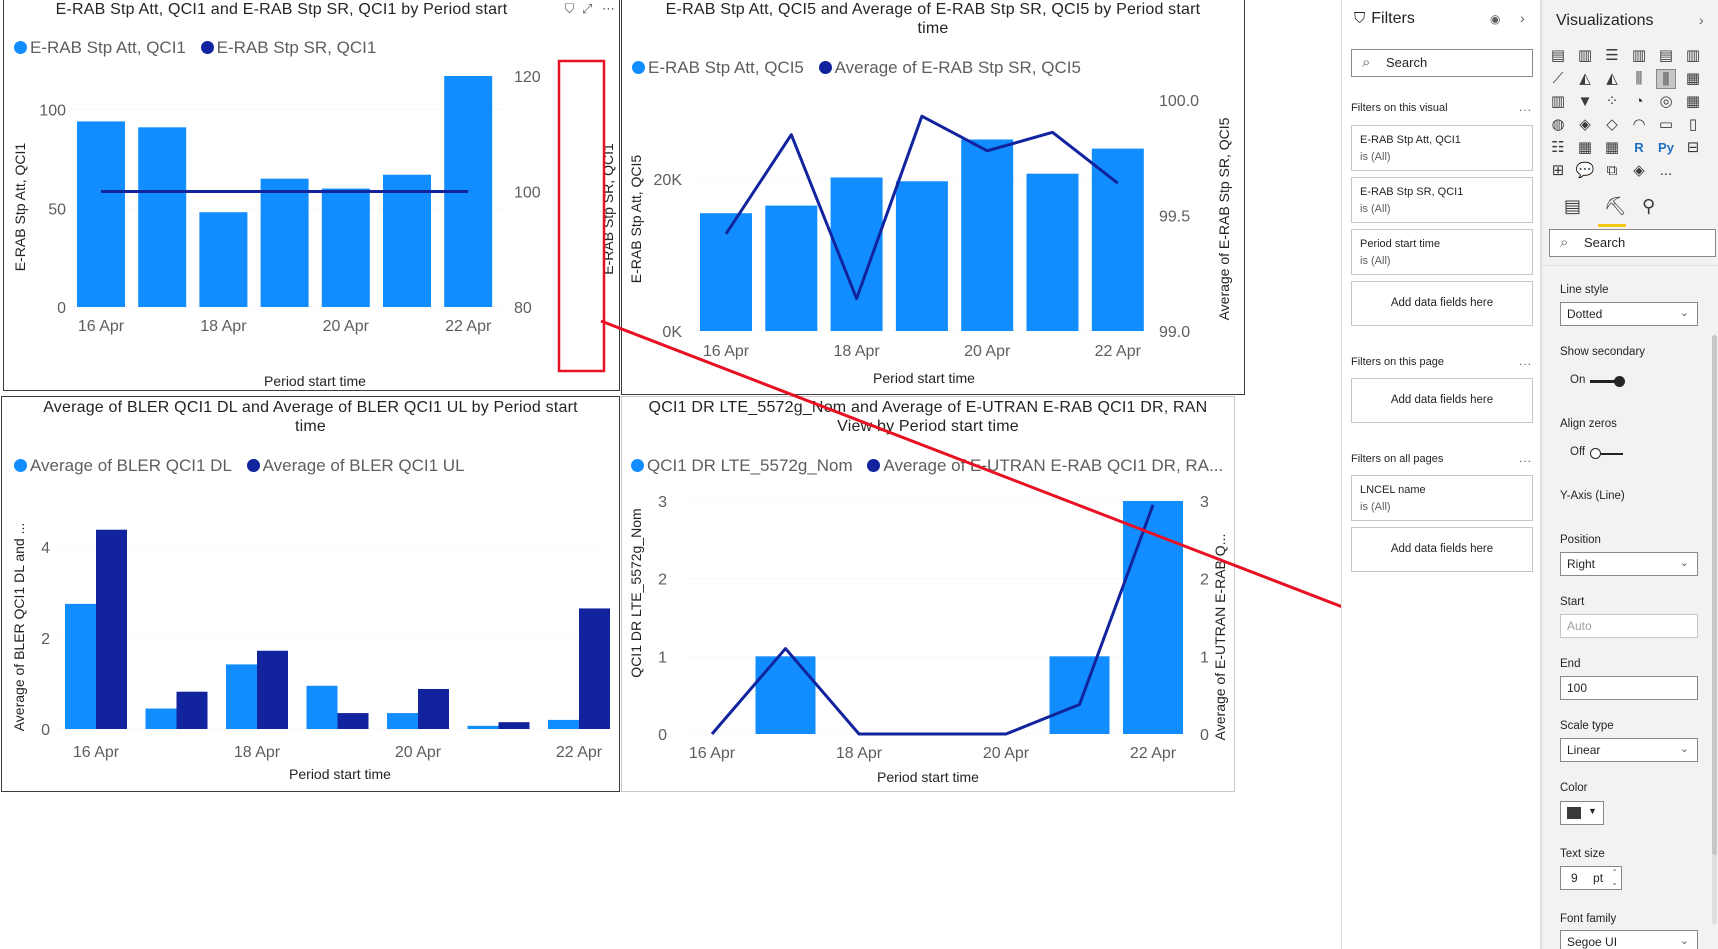  I want to click on end-input: 100, so click(1629, 688).